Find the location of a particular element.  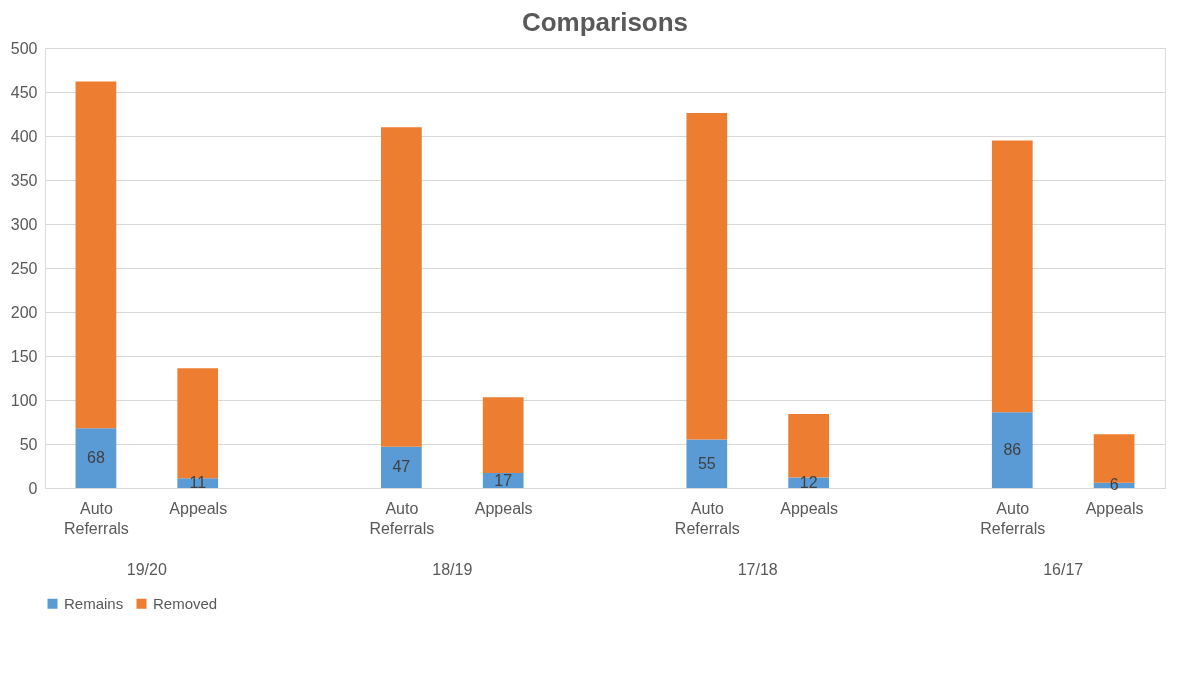

data-label: 86 is located at coordinates (1012, 450).